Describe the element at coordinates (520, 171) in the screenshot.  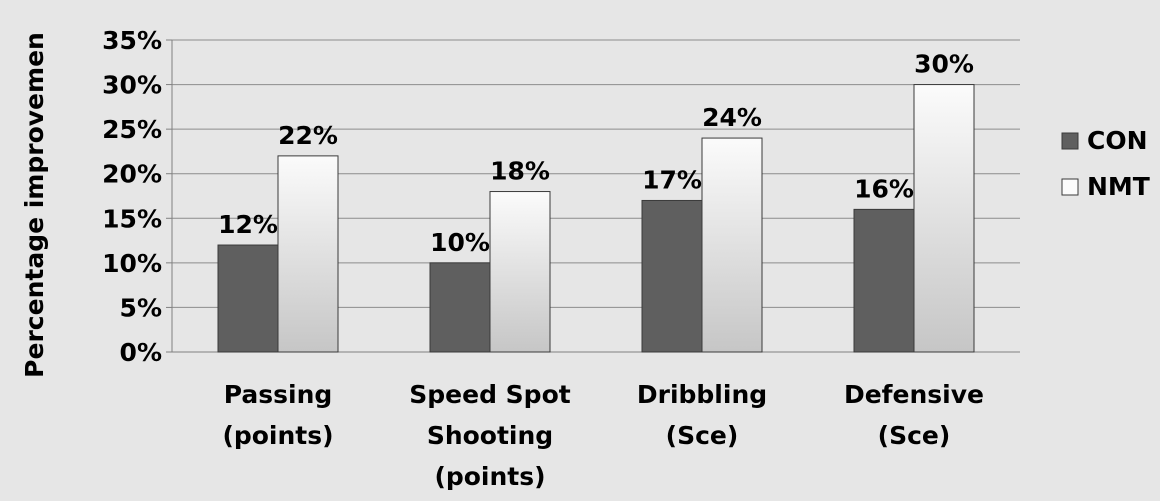
I see `data-label-nmt: 18%` at that location.